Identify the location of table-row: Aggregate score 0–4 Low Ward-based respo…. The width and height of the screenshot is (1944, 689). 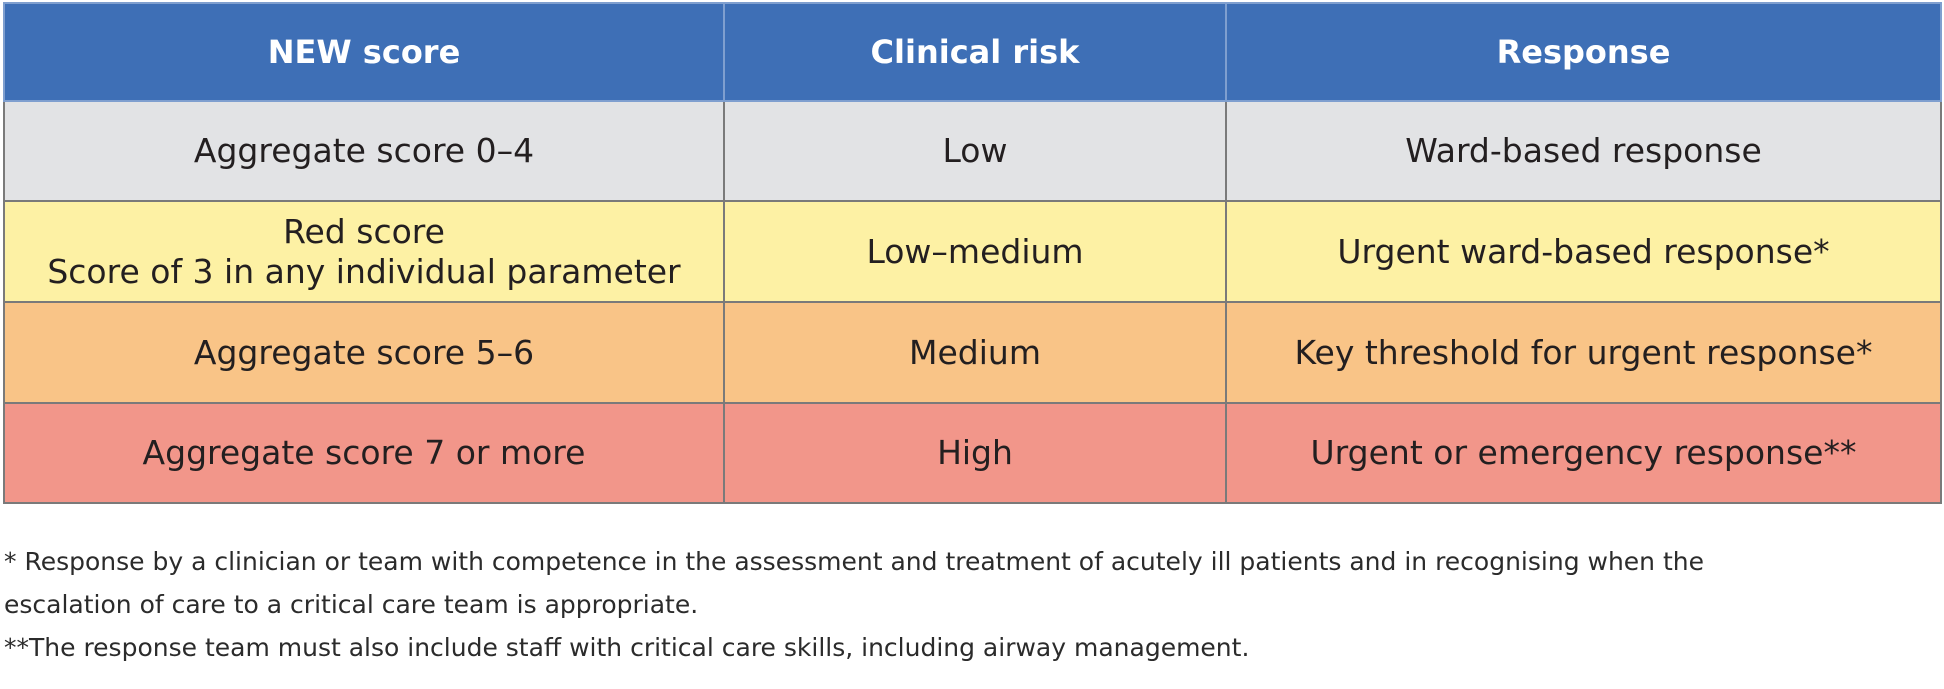
(972, 151).